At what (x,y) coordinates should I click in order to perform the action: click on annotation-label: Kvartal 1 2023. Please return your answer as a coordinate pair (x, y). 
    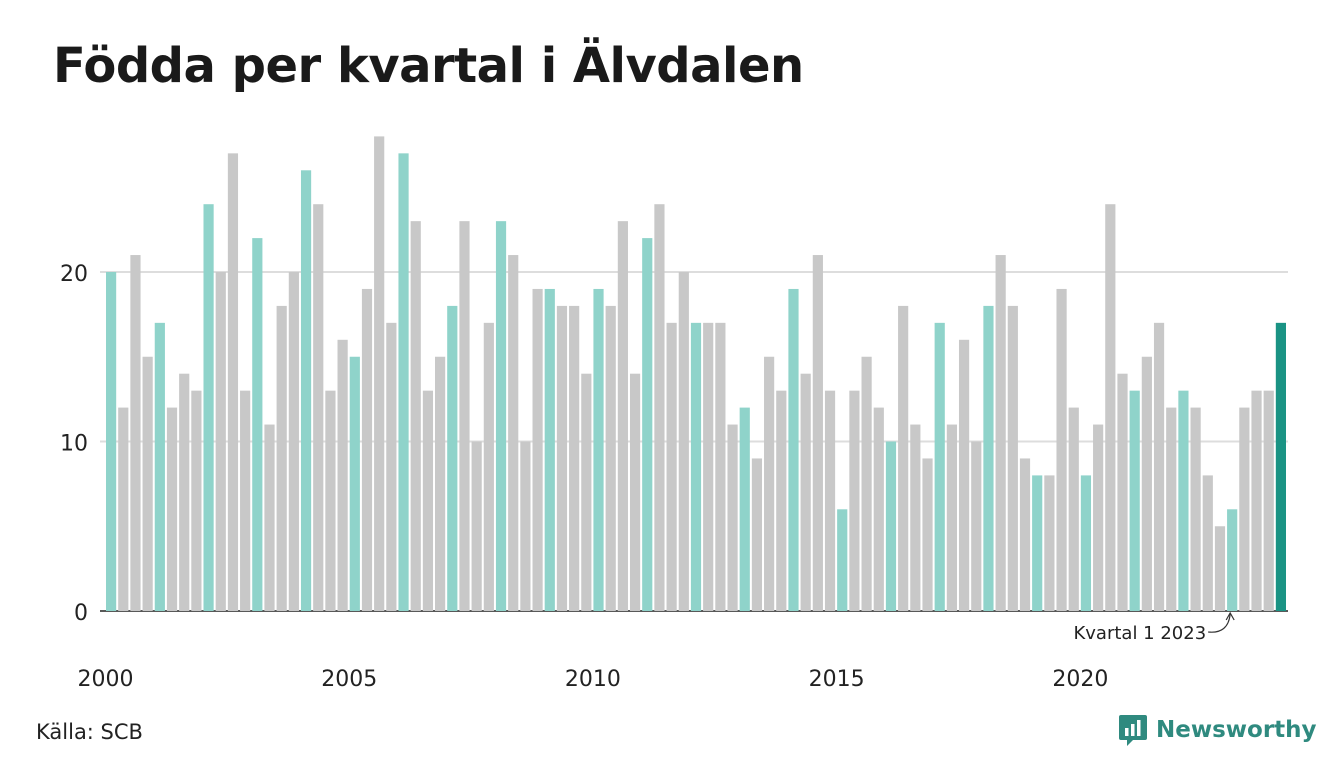
    Looking at the image, I should click on (1139, 633).